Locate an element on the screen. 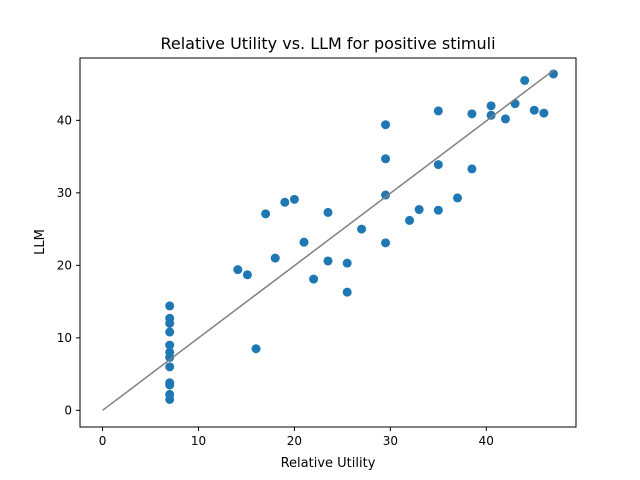 This screenshot has height=480, width=640. x-tick-label: 40 is located at coordinates (486, 441).